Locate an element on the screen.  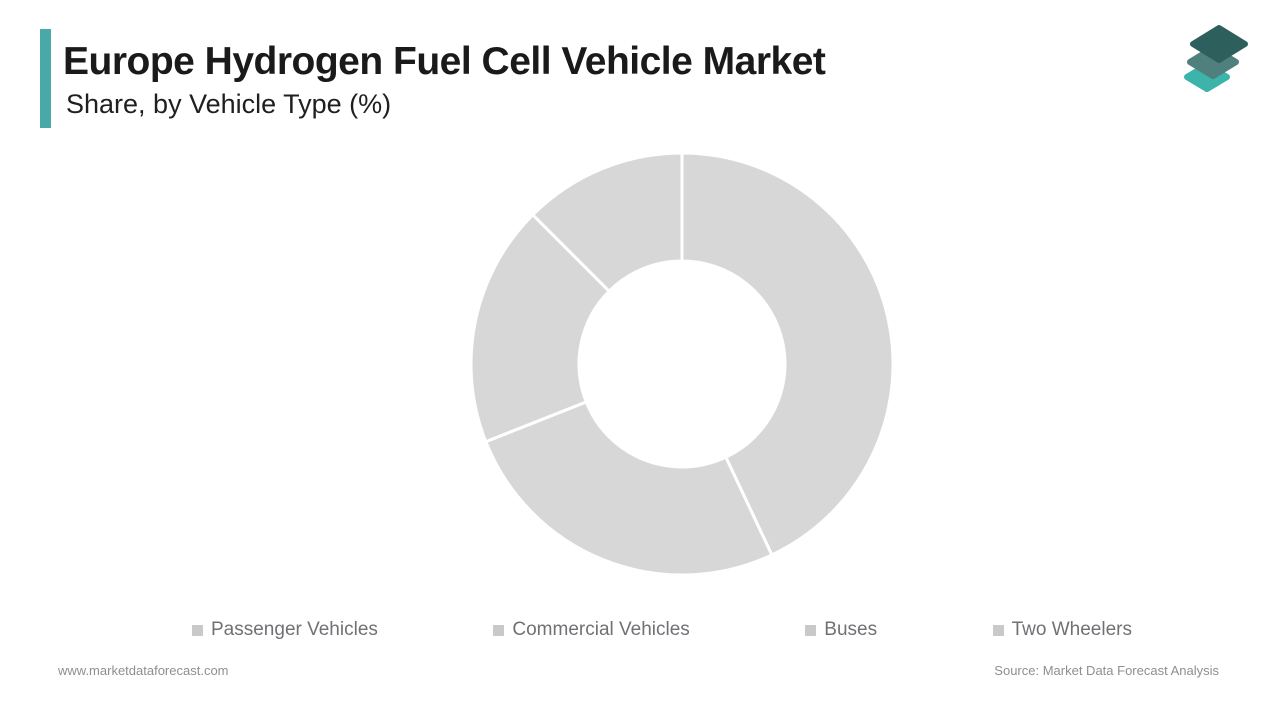
legend-label: Passenger Vehicles is located at coordinates (294, 629).